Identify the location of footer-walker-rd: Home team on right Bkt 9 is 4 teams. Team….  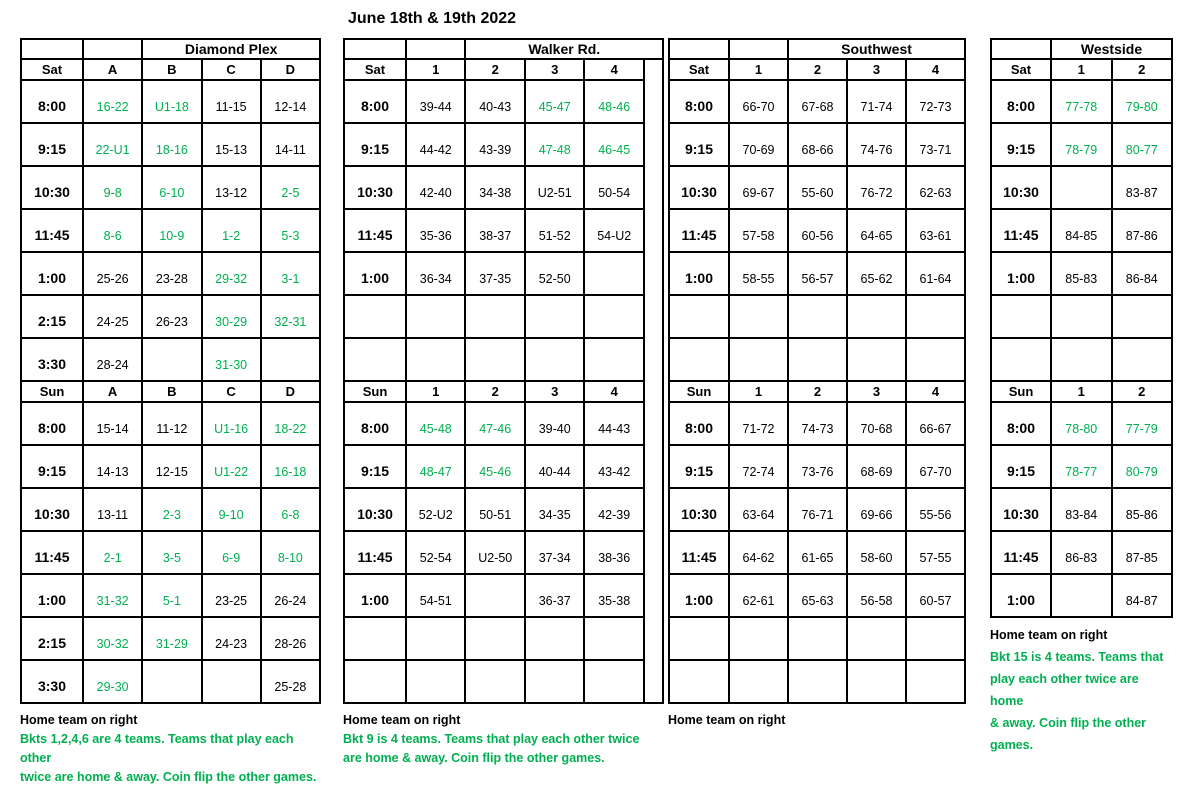
(503, 739).